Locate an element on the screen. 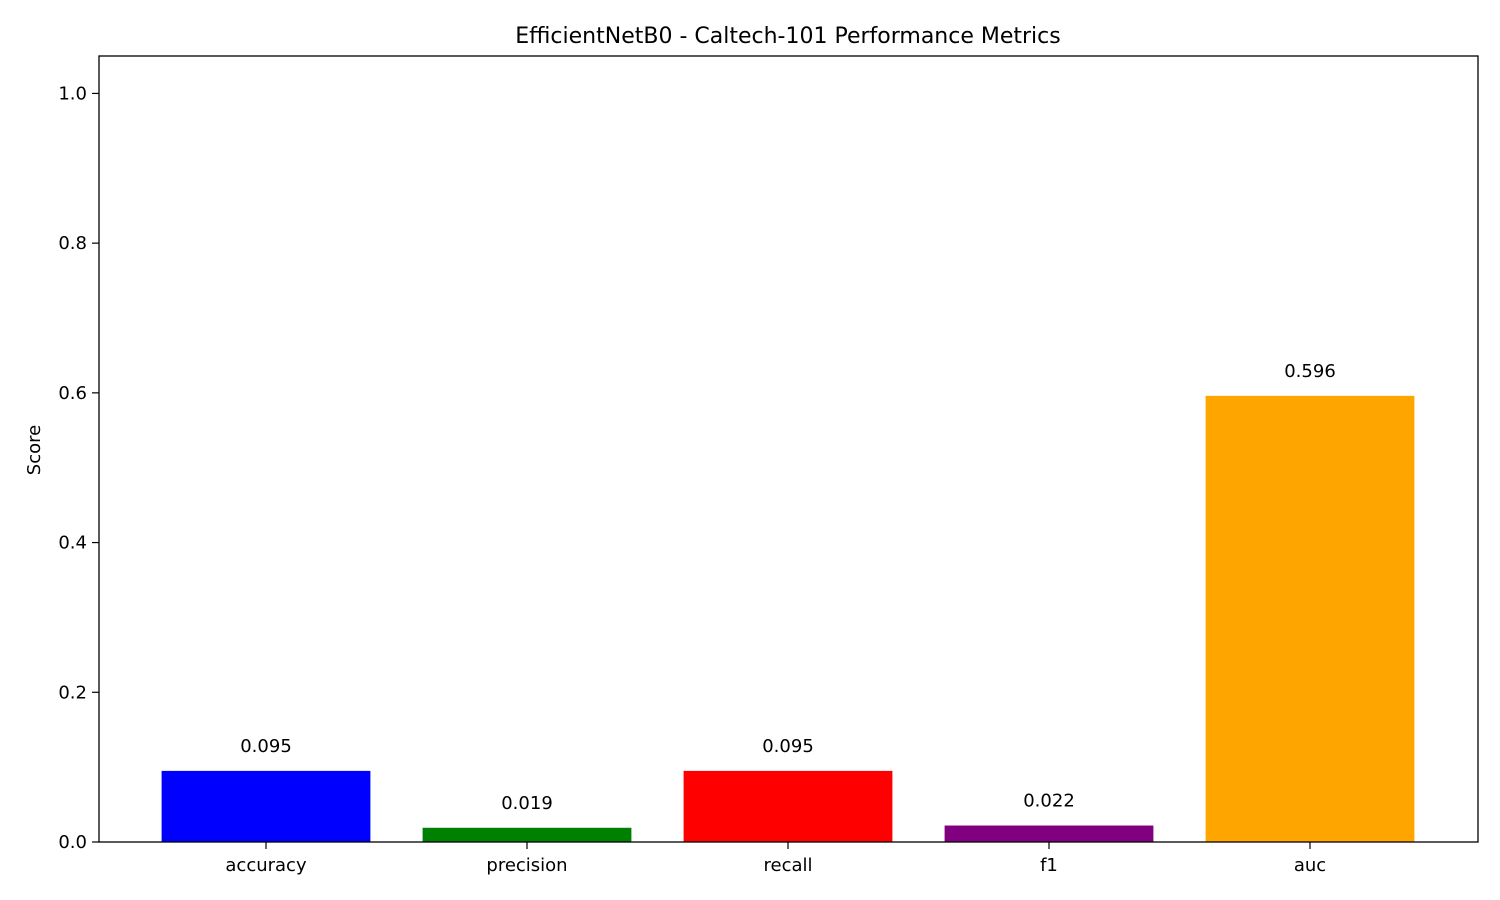 This screenshot has height=900, width=1500. y-axis-label: Score is located at coordinates (34, 450).